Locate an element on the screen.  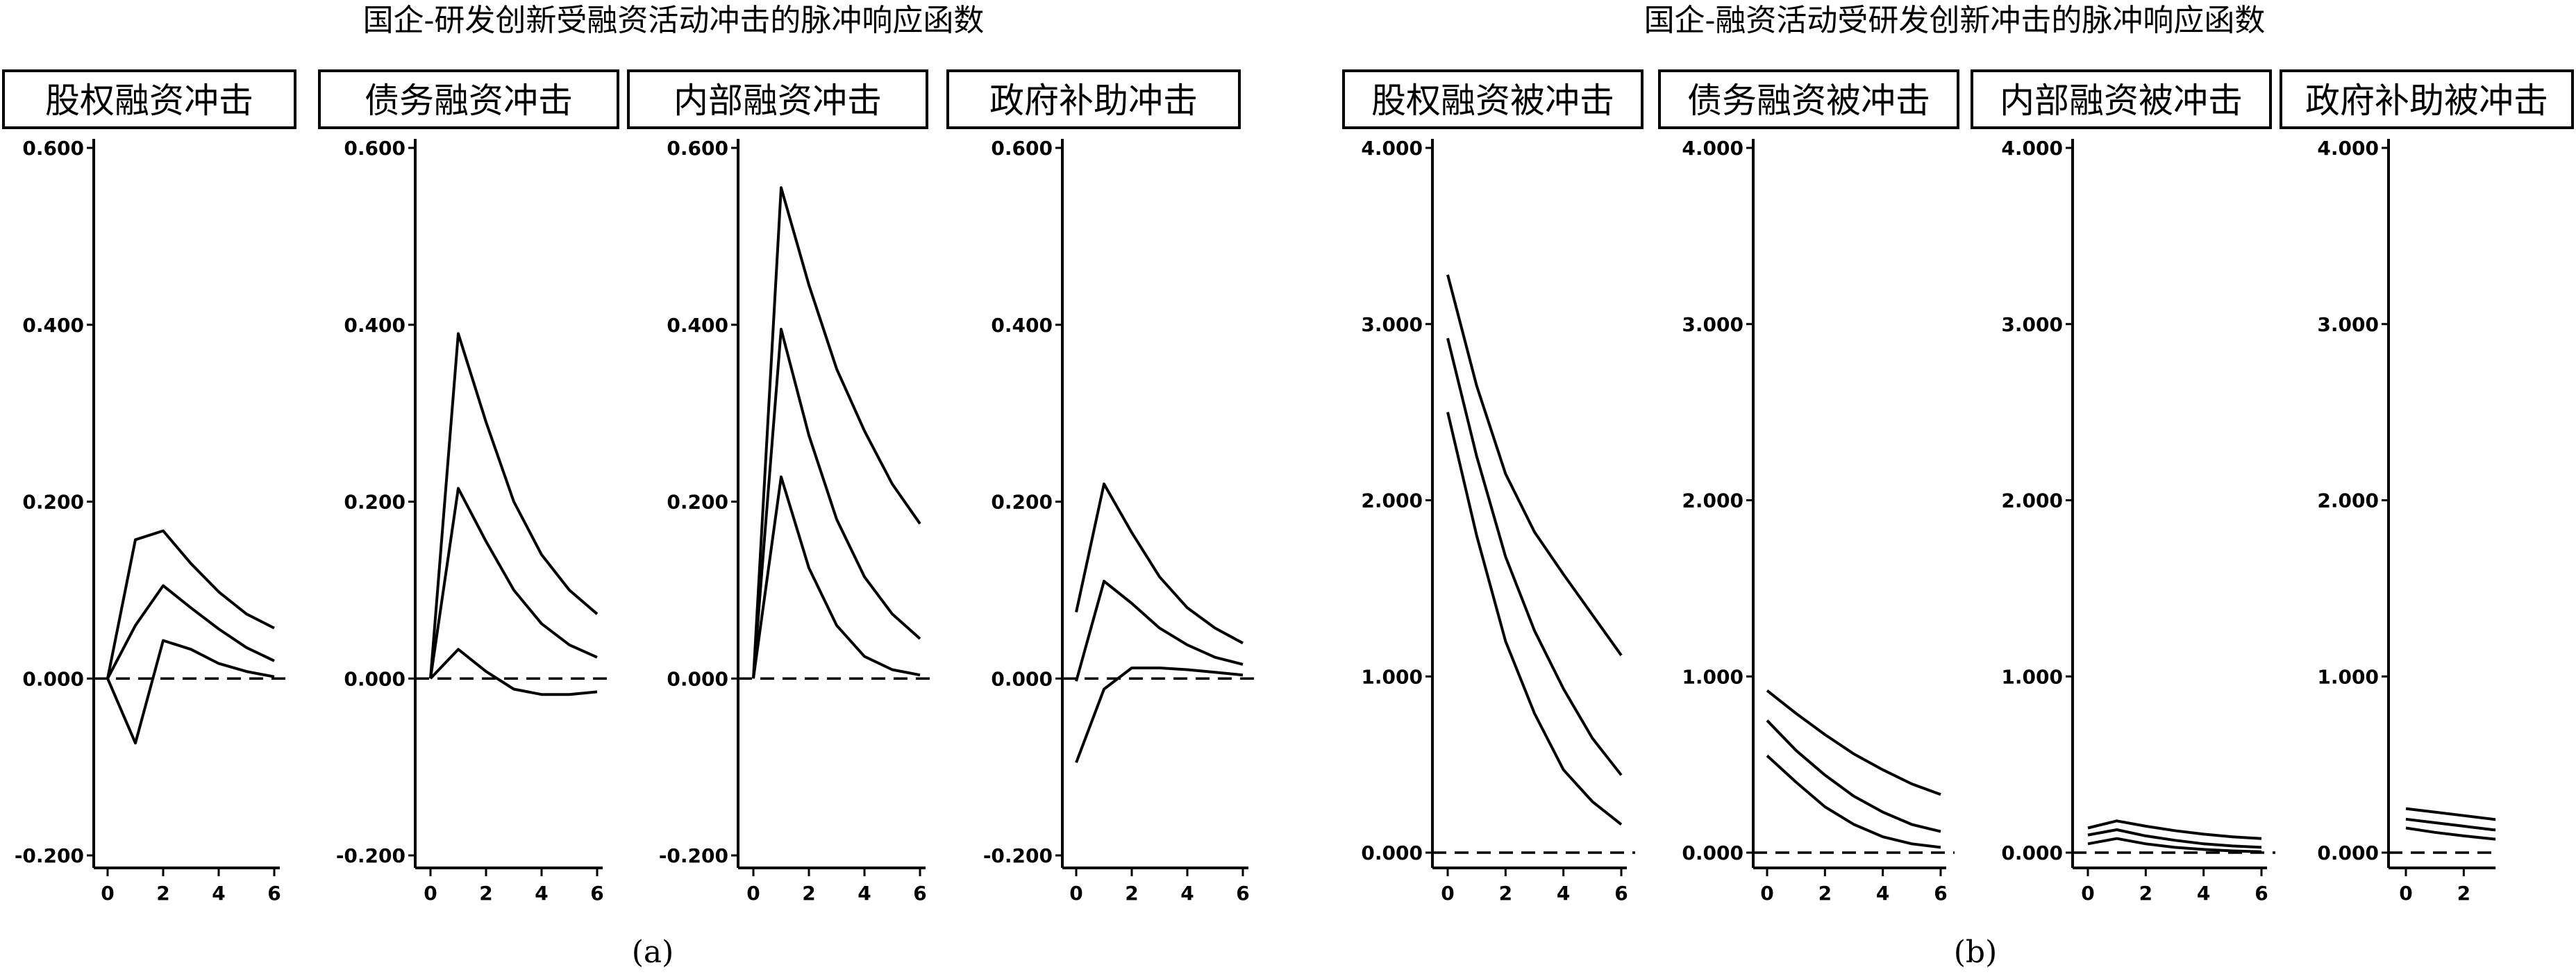
panel-title: 政府补助被冲击 is located at coordinates (2426, 101).